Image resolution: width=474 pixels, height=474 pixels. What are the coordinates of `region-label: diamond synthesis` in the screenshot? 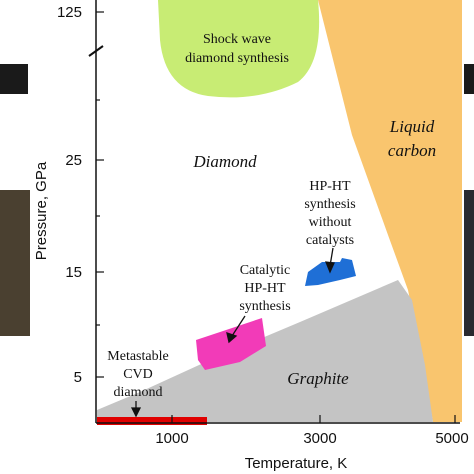 It's located at (237, 58).